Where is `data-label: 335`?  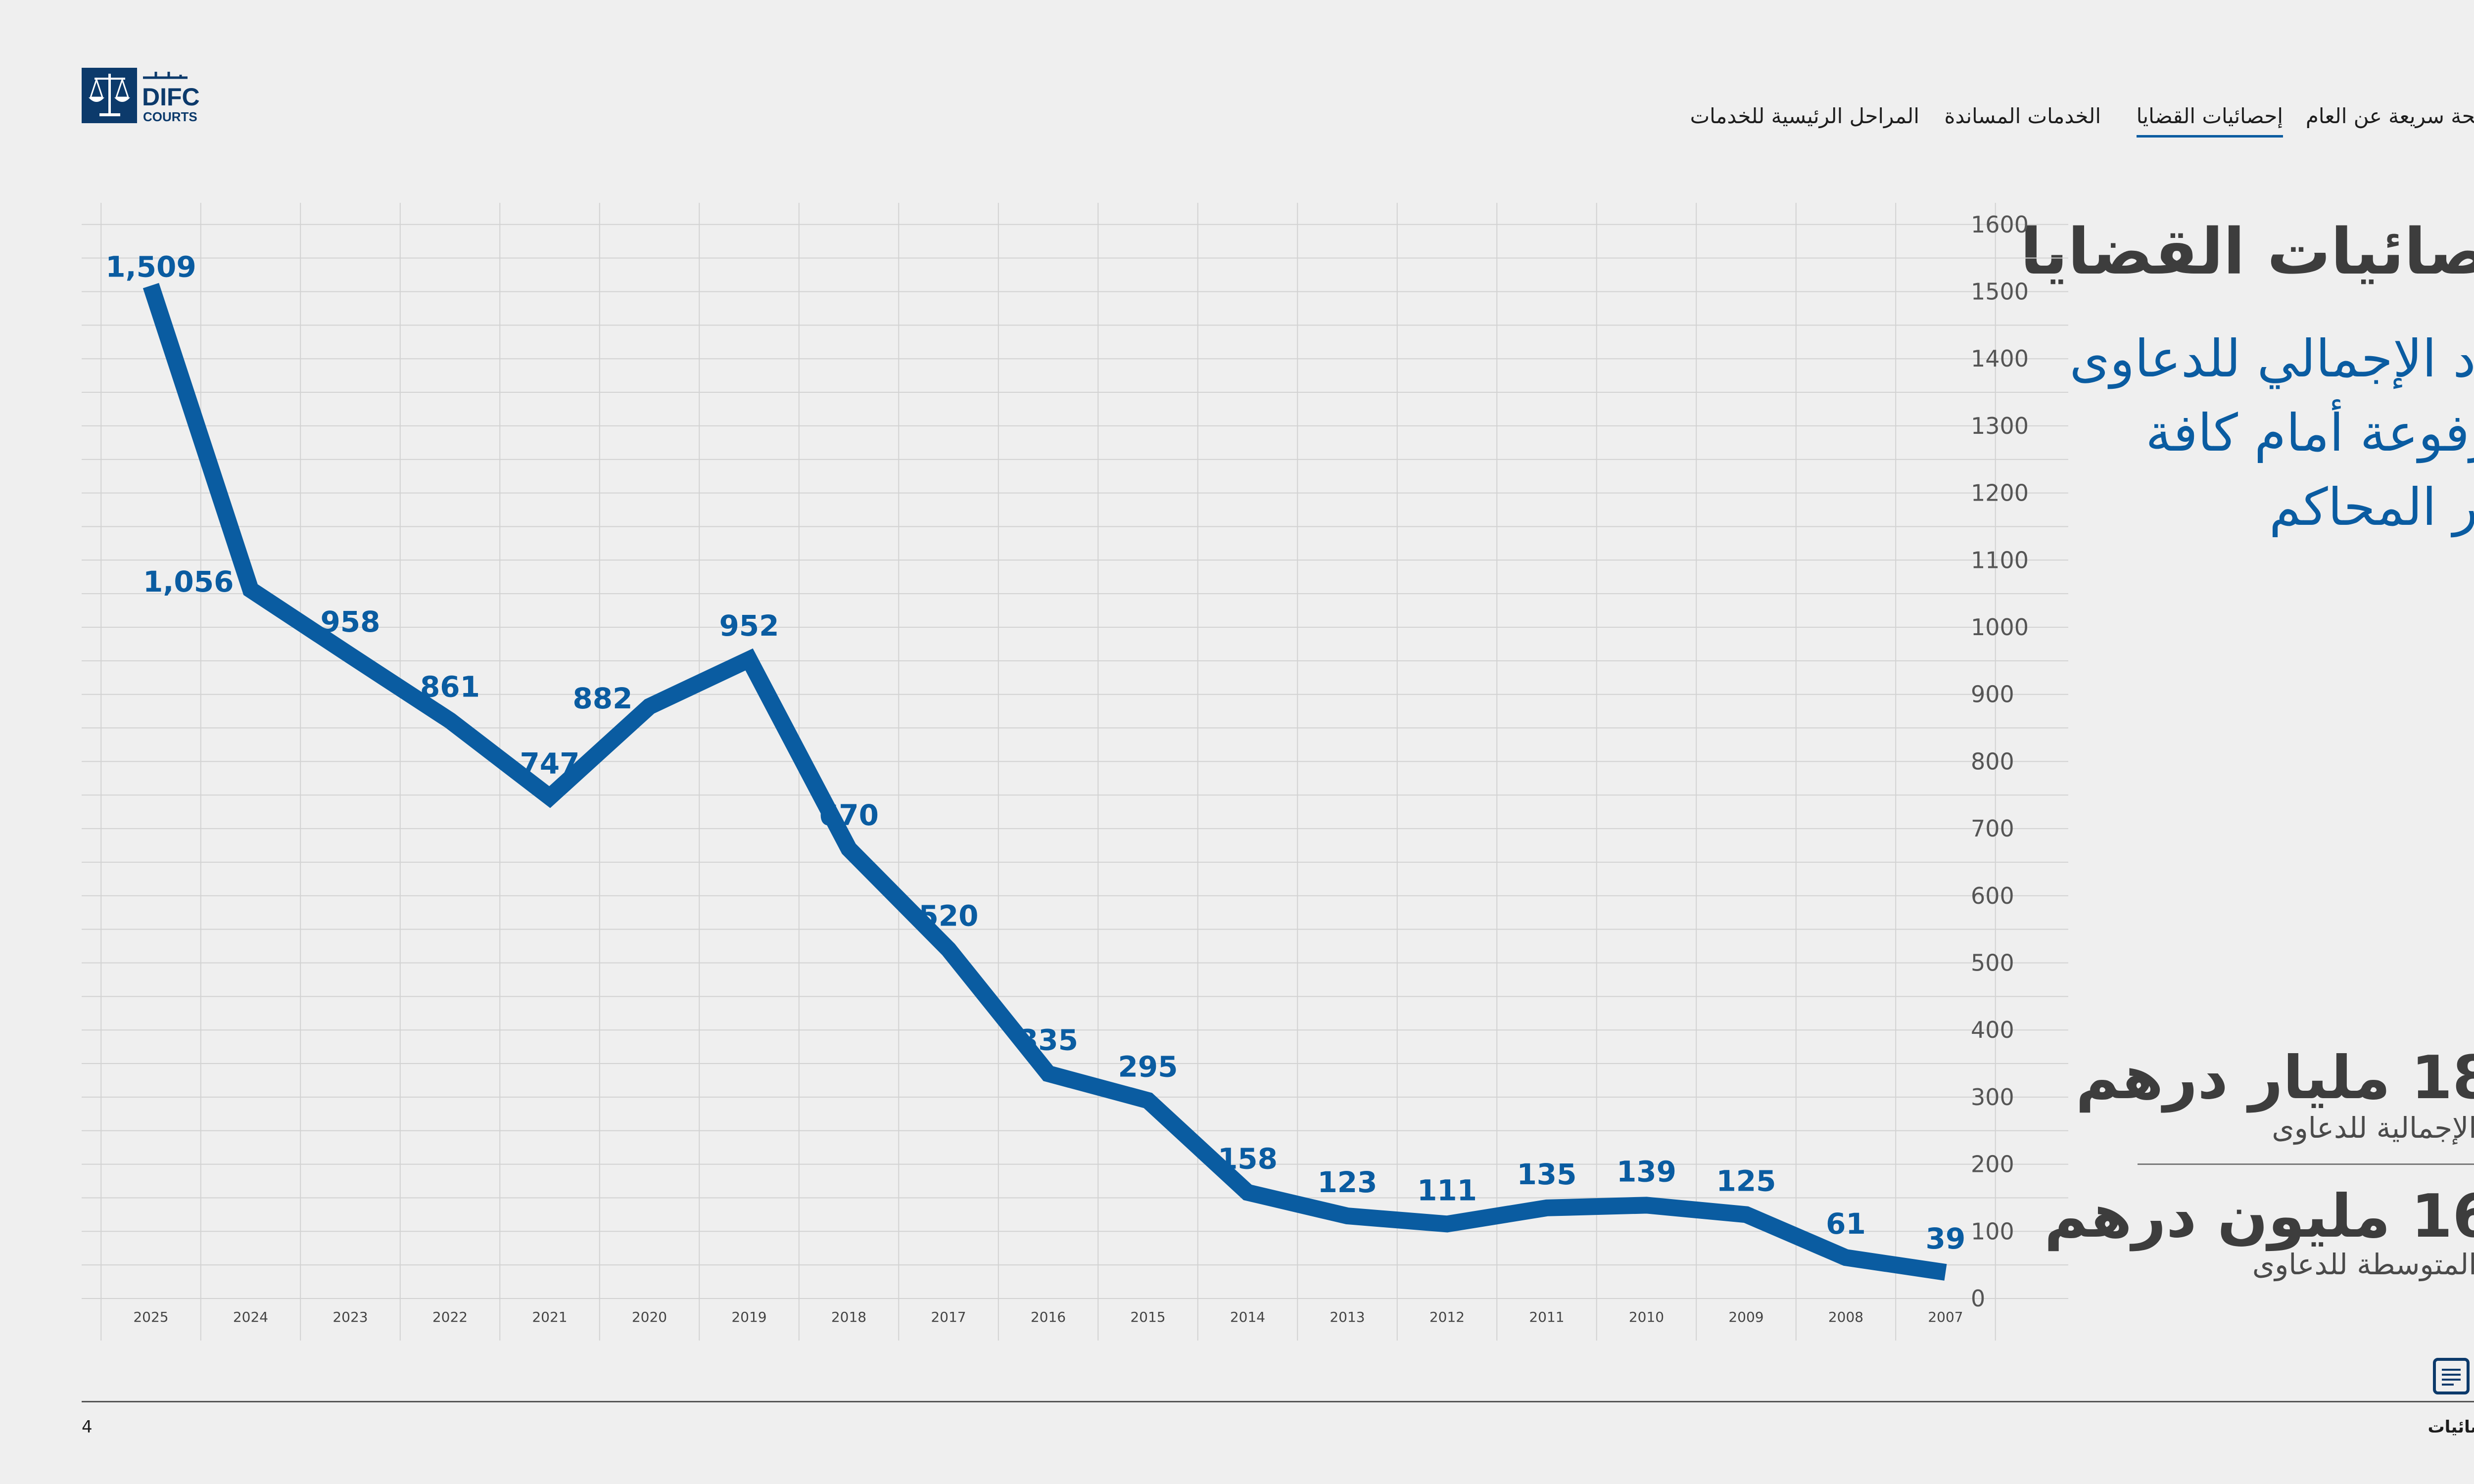
data-label: 335 is located at coordinates (1048, 1040).